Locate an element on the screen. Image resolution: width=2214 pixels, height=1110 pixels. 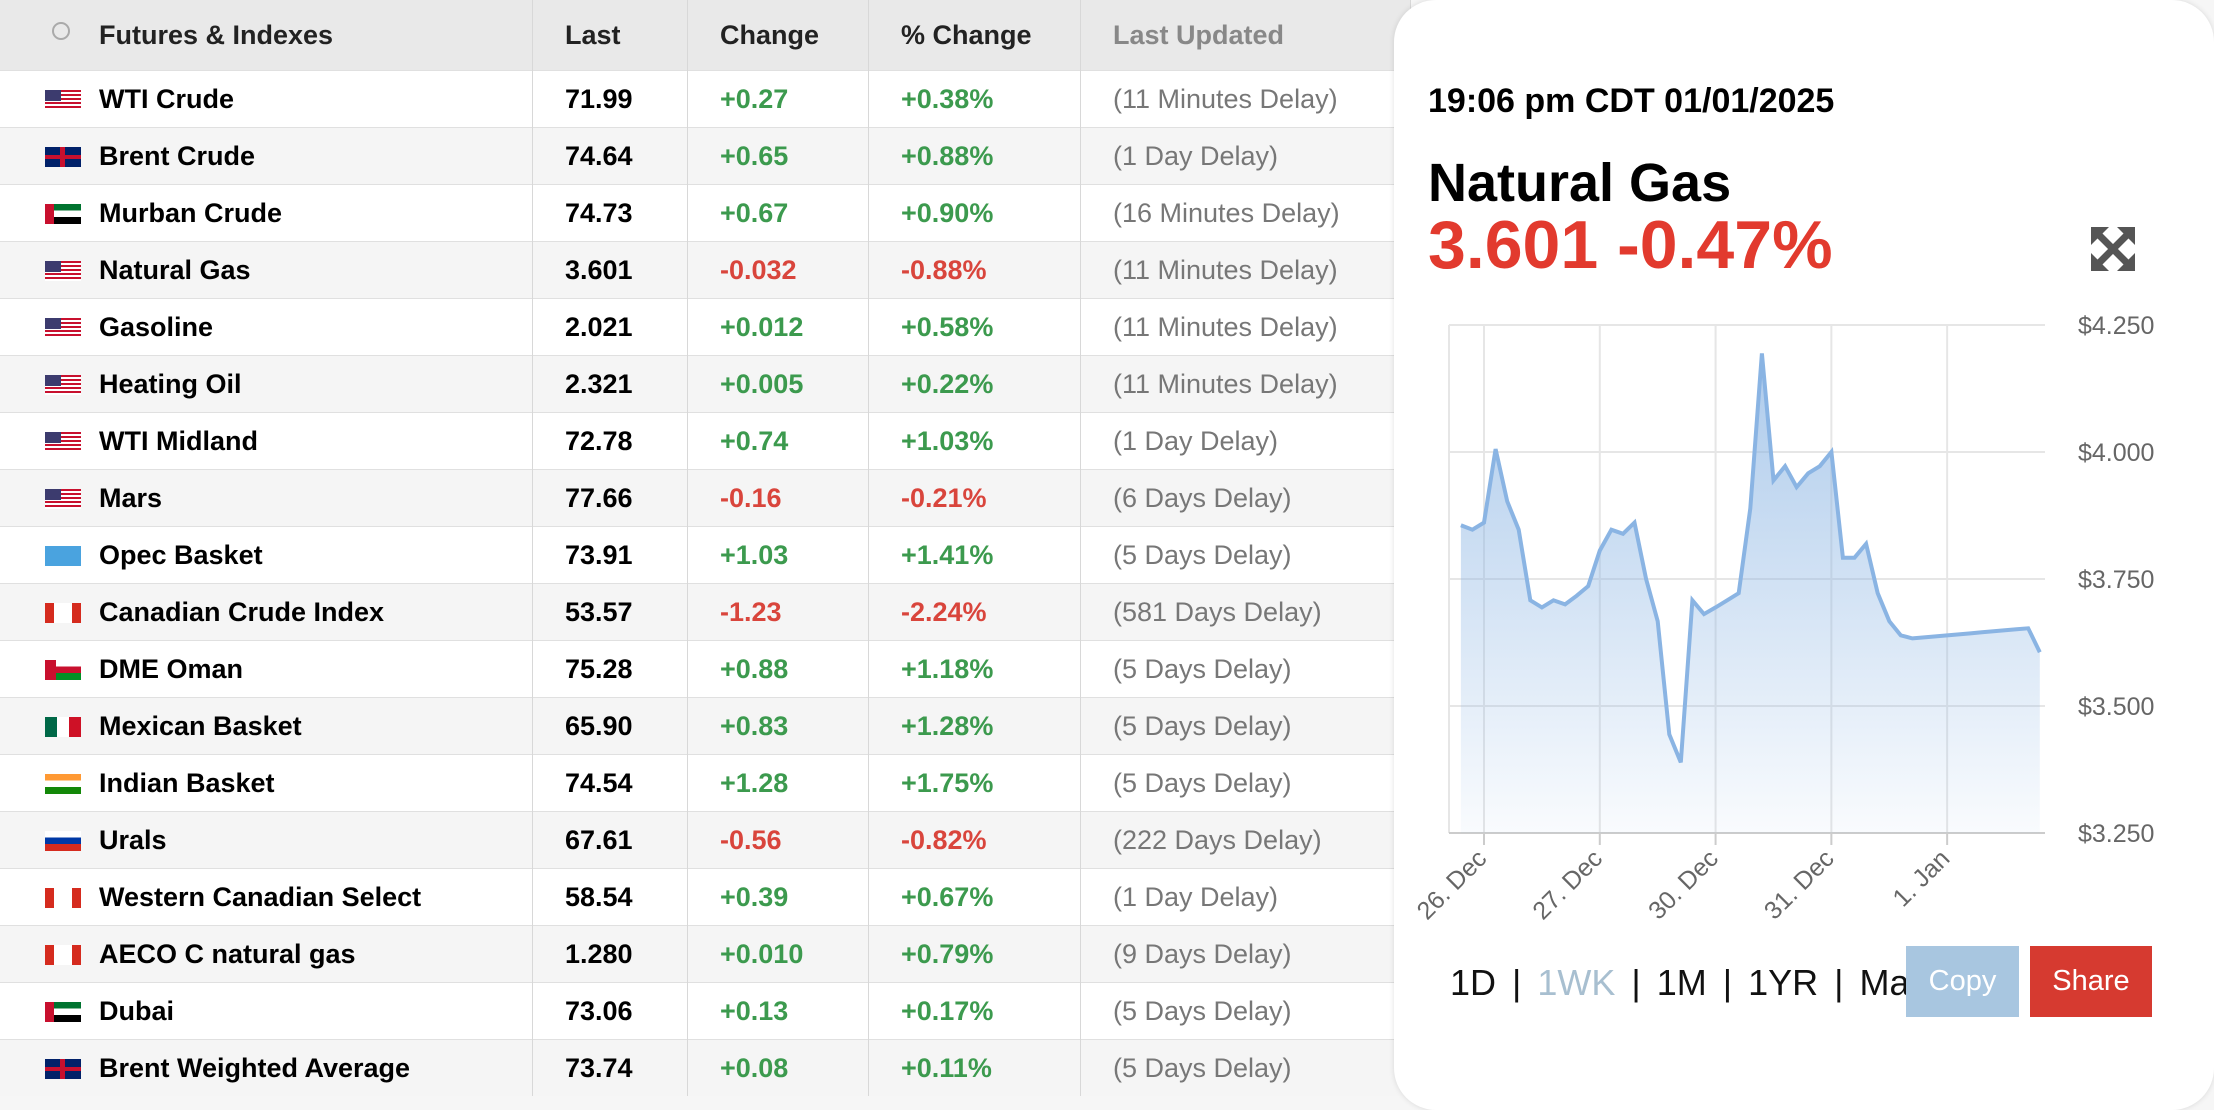
range-option: 1YR is located at coordinates (1783, 982).